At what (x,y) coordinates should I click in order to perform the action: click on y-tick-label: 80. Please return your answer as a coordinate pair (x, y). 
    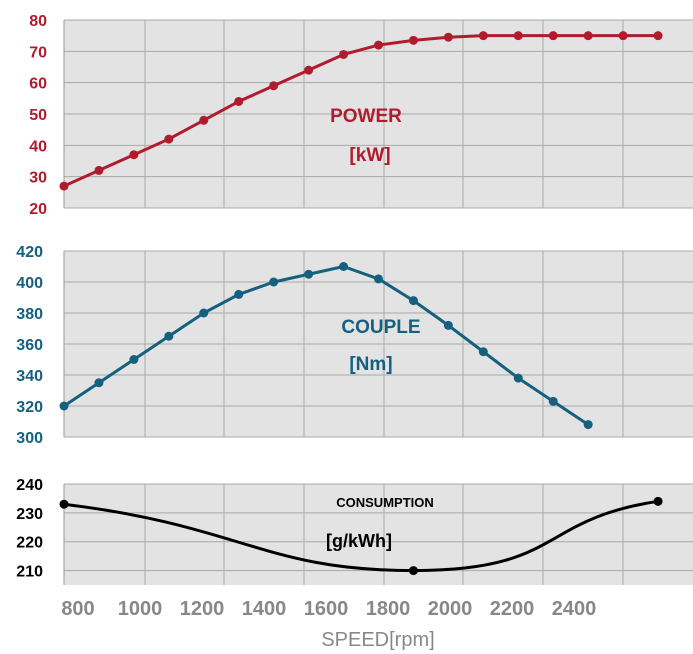
    Looking at the image, I should click on (38, 21).